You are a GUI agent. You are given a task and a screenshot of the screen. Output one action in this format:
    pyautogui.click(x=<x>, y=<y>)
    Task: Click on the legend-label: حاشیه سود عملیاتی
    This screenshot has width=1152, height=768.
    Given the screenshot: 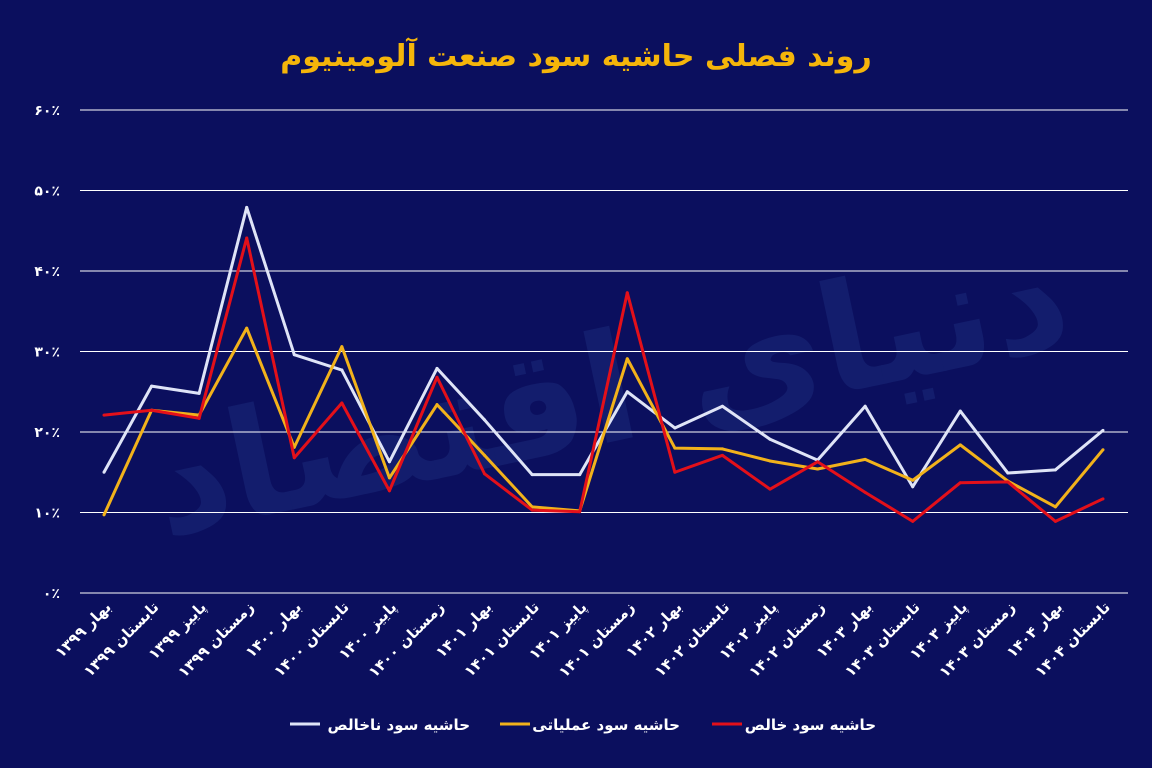 What is the action you would take?
    pyautogui.click(x=606, y=725)
    